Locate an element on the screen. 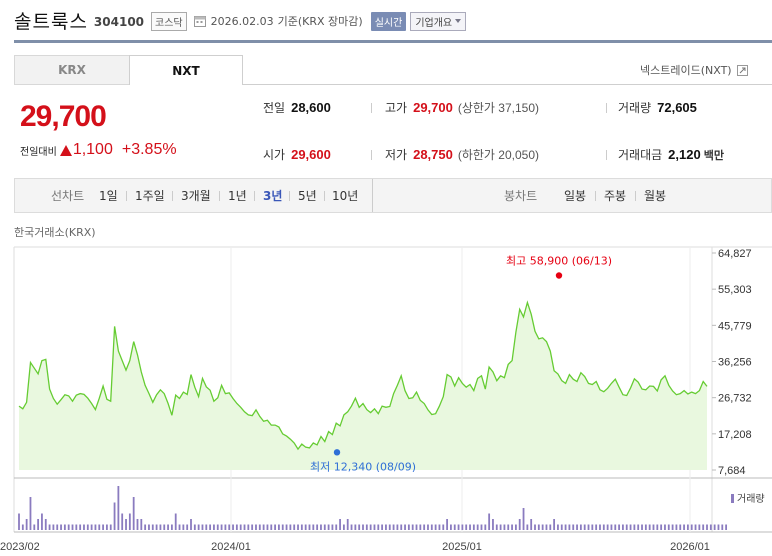  current-price: 29,700 is located at coordinates (63, 117).